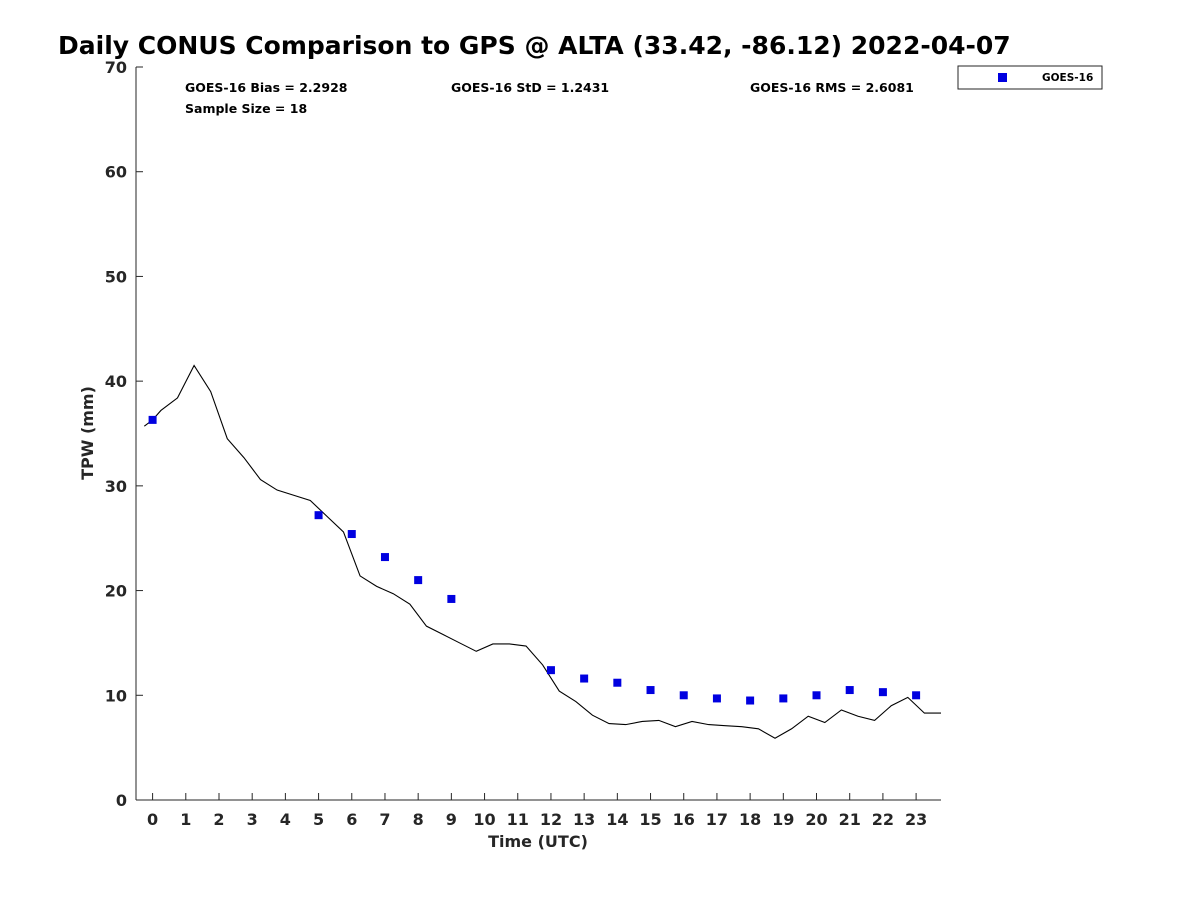 The width and height of the screenshot is (1200, 900). Describe the element at coordinates (116, 381) in the screenshot. I see `y-tick-label: 40` at that location.